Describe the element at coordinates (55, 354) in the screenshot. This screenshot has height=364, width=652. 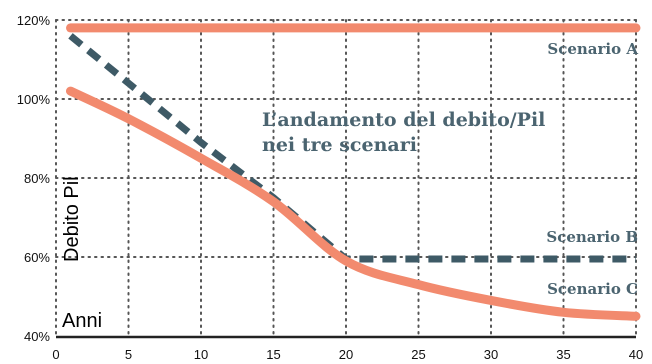
I see `x-tick-label: 0` at that location.